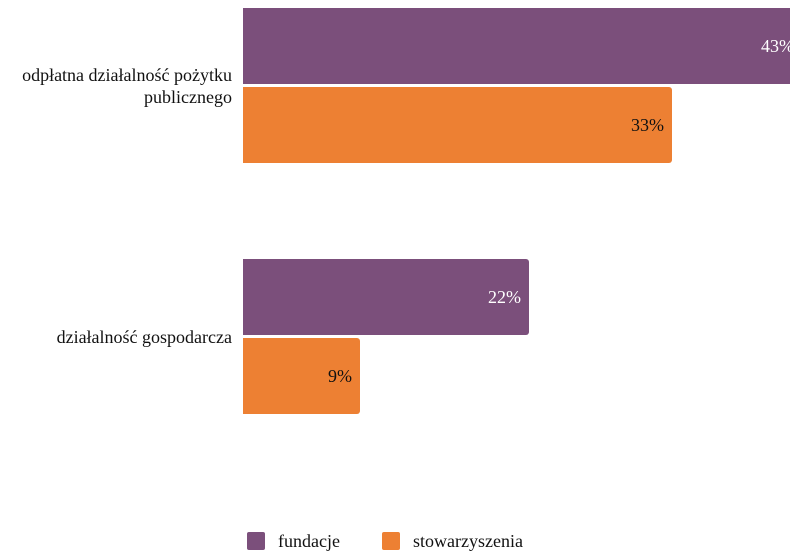 The height and width of the screenshot is (554, 790). I want to click on value-label: 9%, so click(340, 376).